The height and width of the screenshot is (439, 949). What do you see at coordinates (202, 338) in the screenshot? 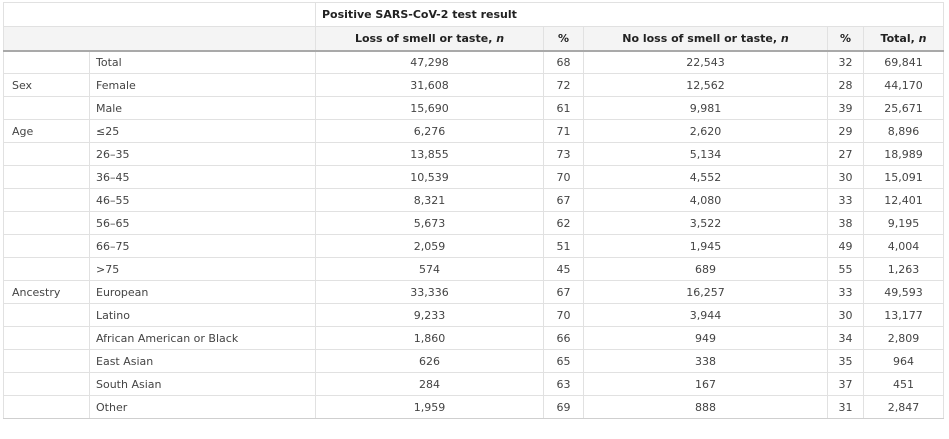
I see `row-label: African American or Black` at bounding box center [202, 338].